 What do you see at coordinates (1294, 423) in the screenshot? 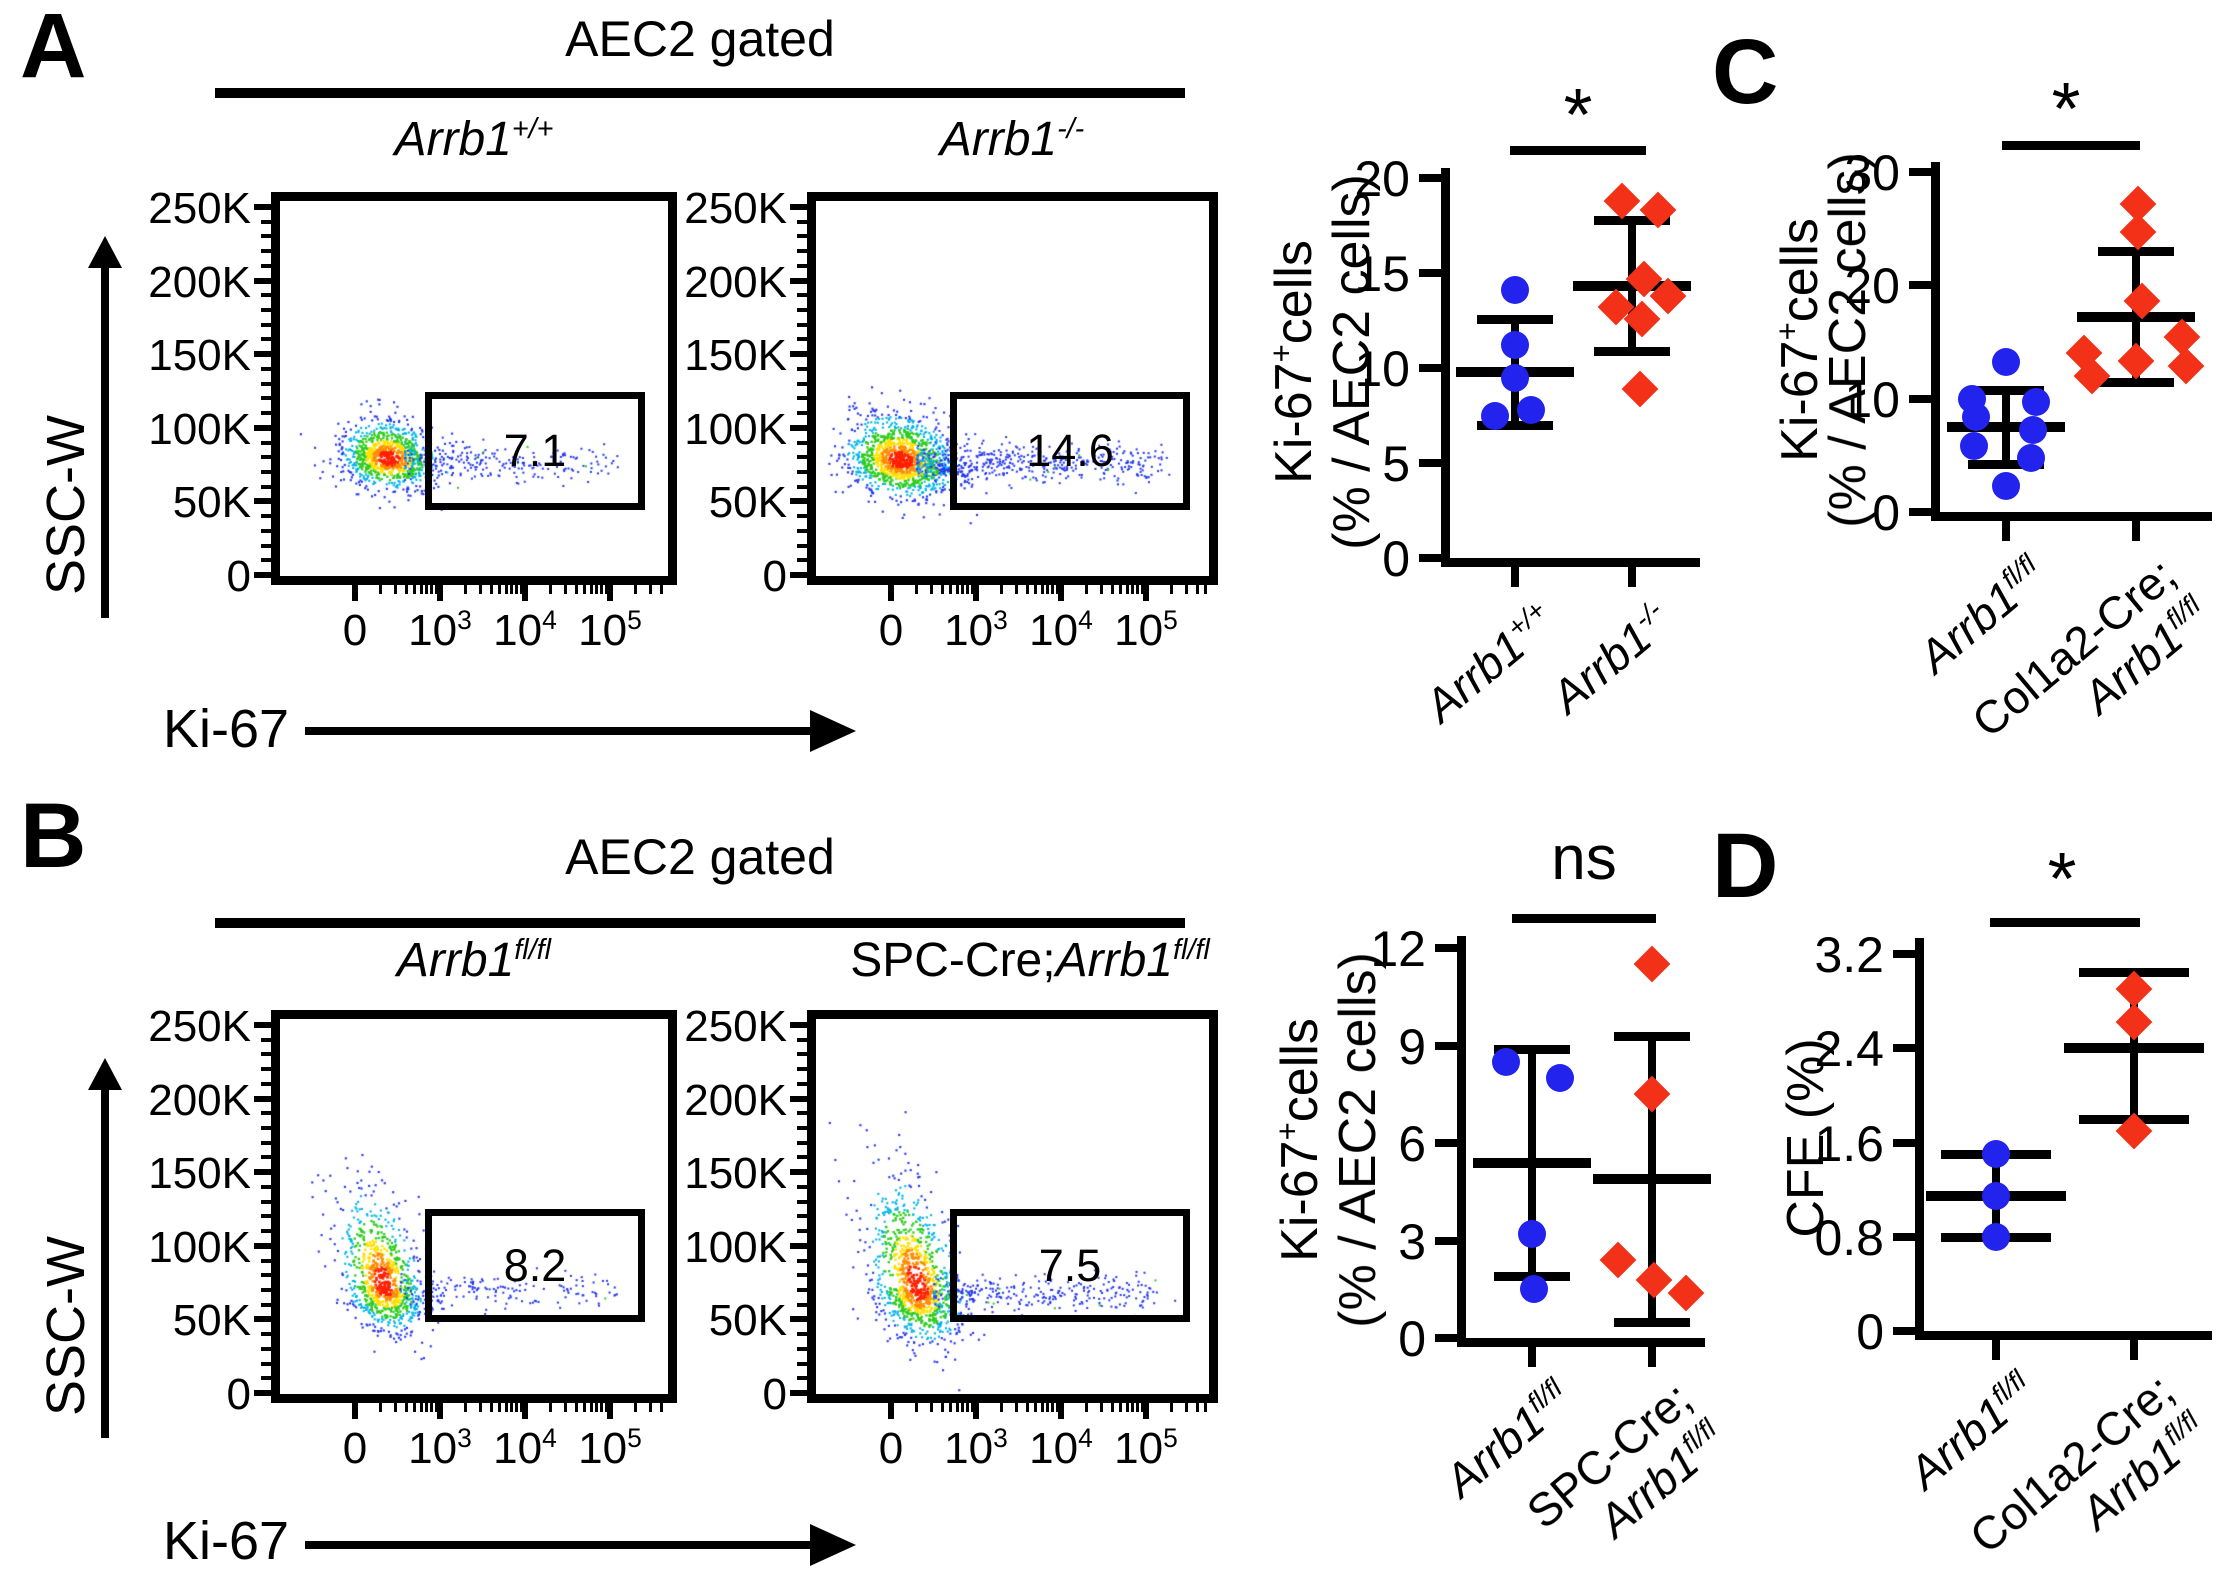
I see `text-segment: Ki-67` at bounding box center [1294, 423].